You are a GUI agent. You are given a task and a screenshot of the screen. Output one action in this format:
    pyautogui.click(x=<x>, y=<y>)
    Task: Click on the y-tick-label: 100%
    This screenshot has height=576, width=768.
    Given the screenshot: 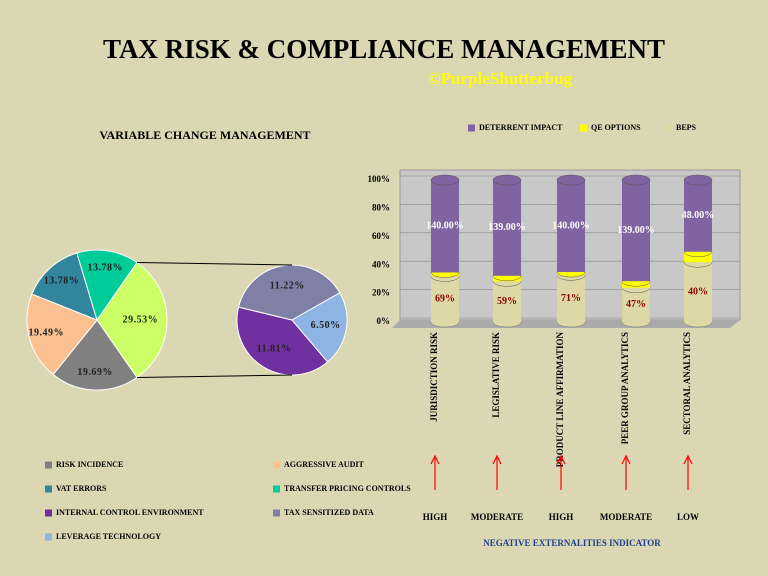 What is the action you would take?
    pyautogui.click(x=379, y=179)
    